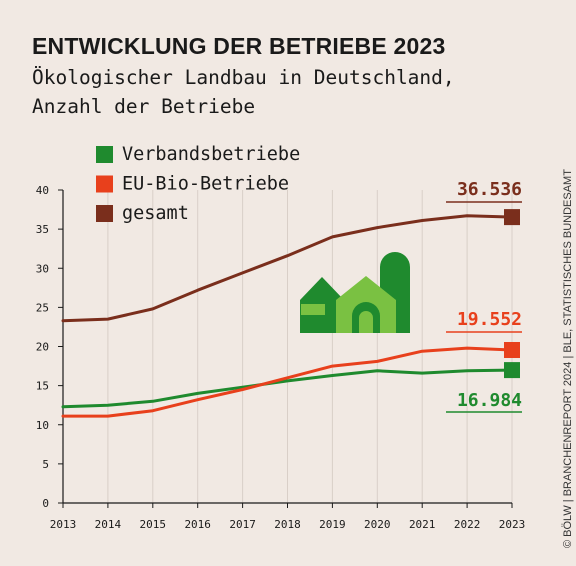 This screenshot has height=566, width=576. I want to click on y-tick-label: 40, so click(42, 190).